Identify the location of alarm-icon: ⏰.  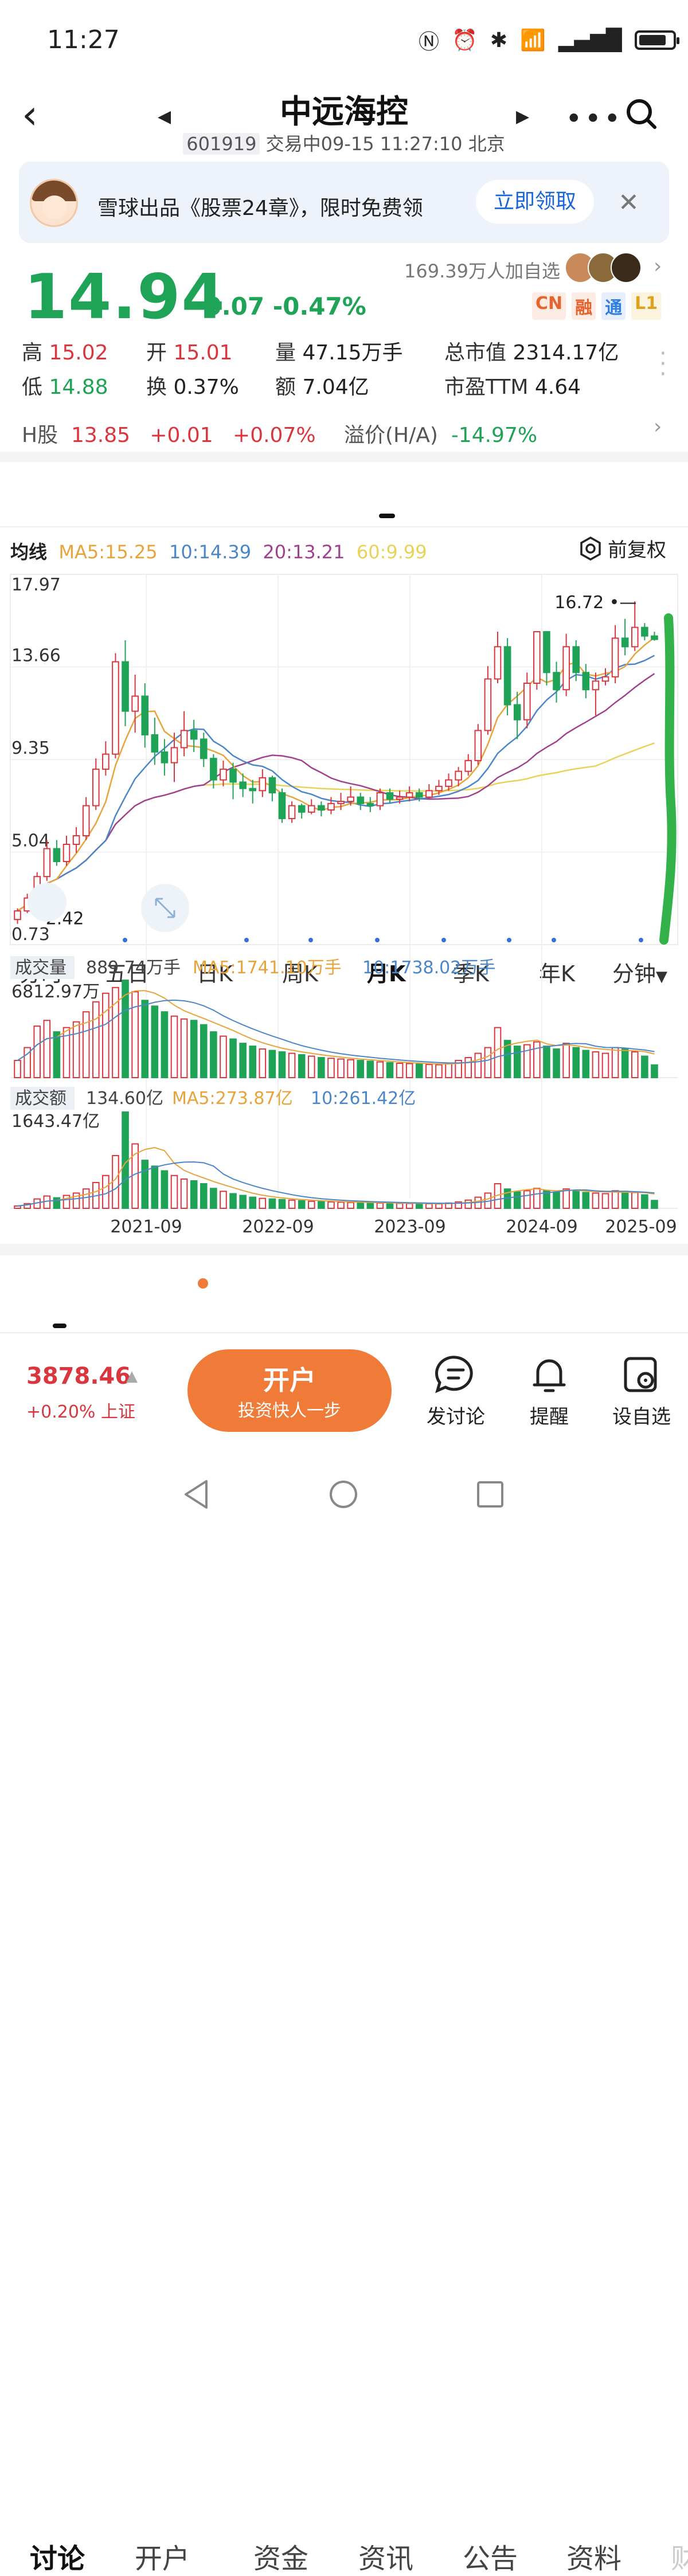
(465, 40).